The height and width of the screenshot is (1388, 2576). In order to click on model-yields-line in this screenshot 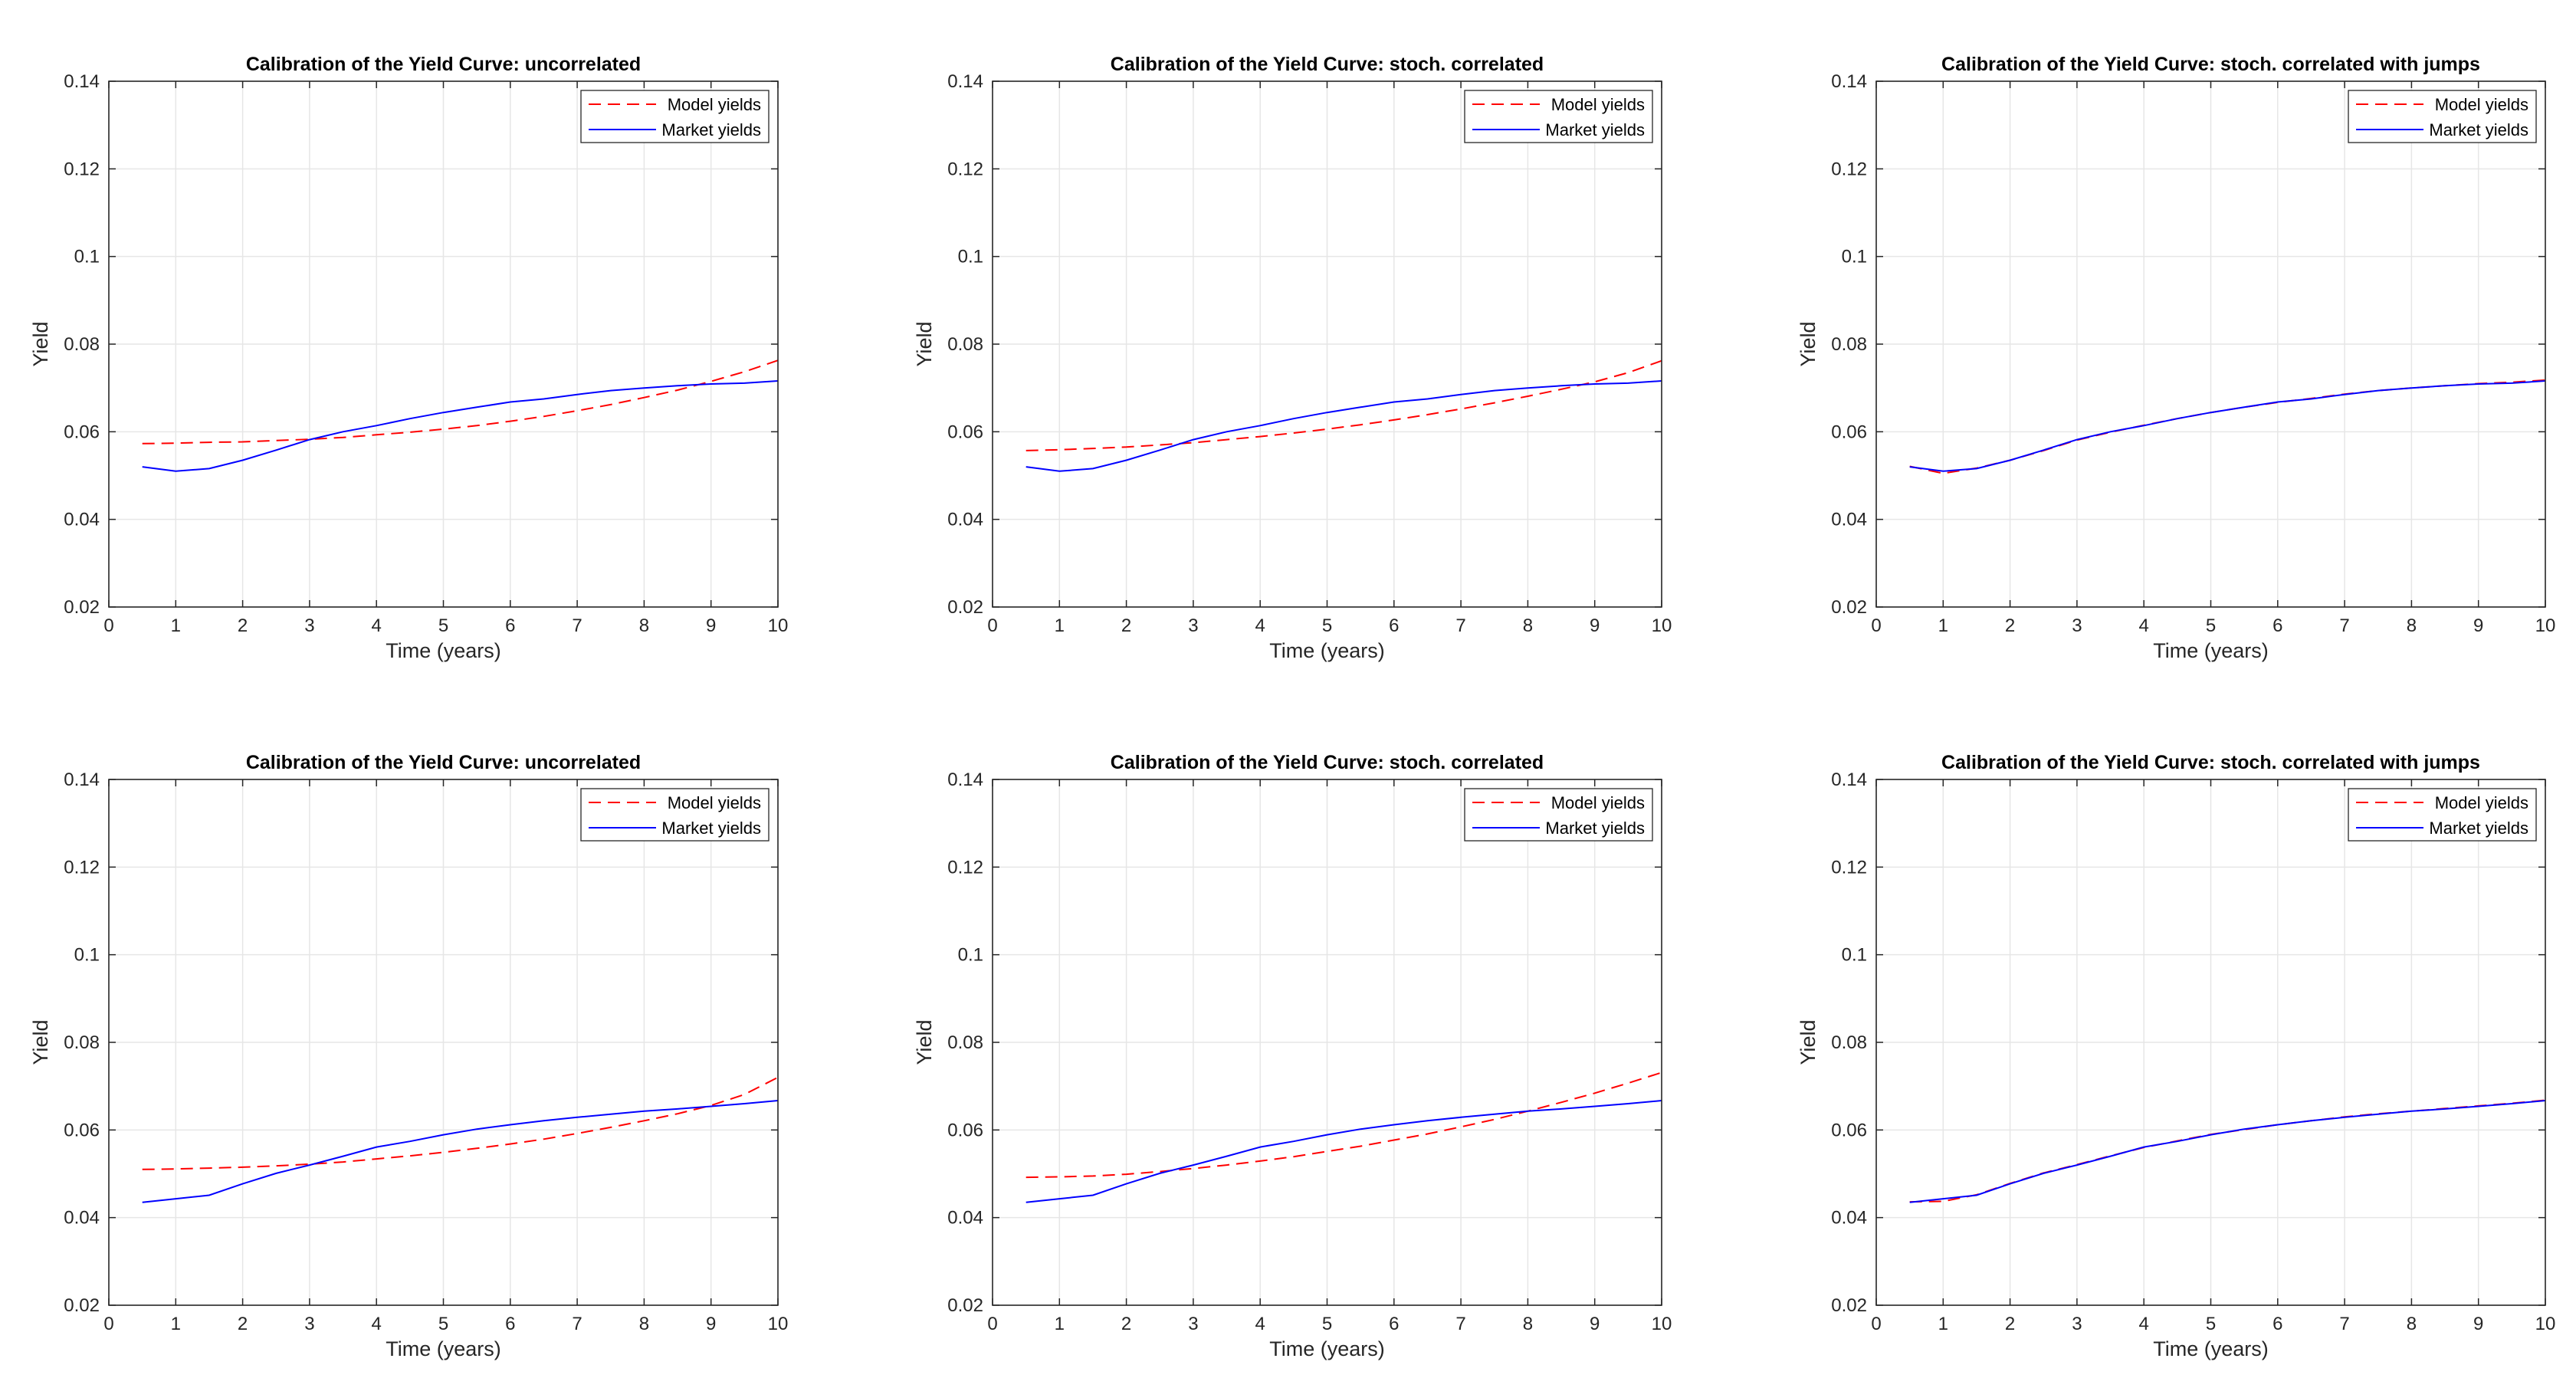, I will do `click(460, 402)`.